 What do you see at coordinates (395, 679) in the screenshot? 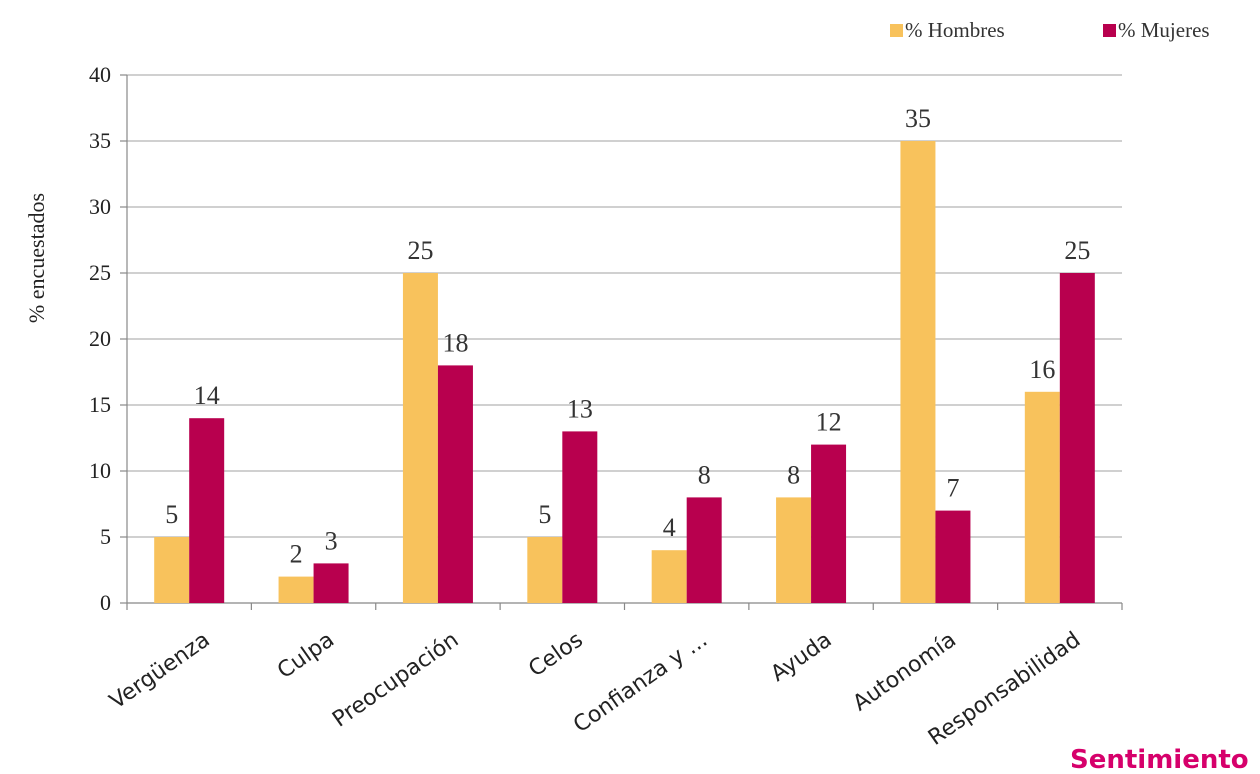
I see `x-tick-label: Preocupación` at bounding box center [395, 679].